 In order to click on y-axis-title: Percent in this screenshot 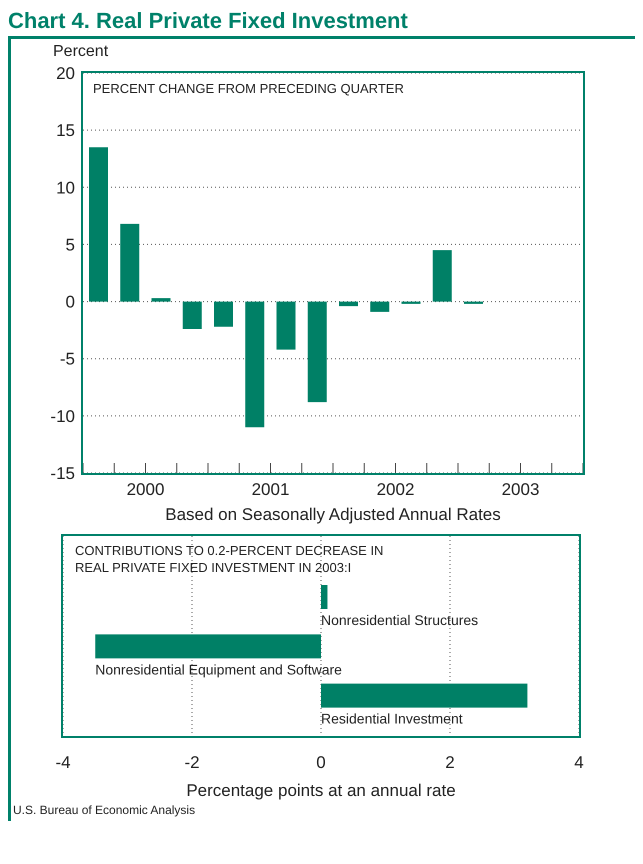, I will do `click(81, 52)`.